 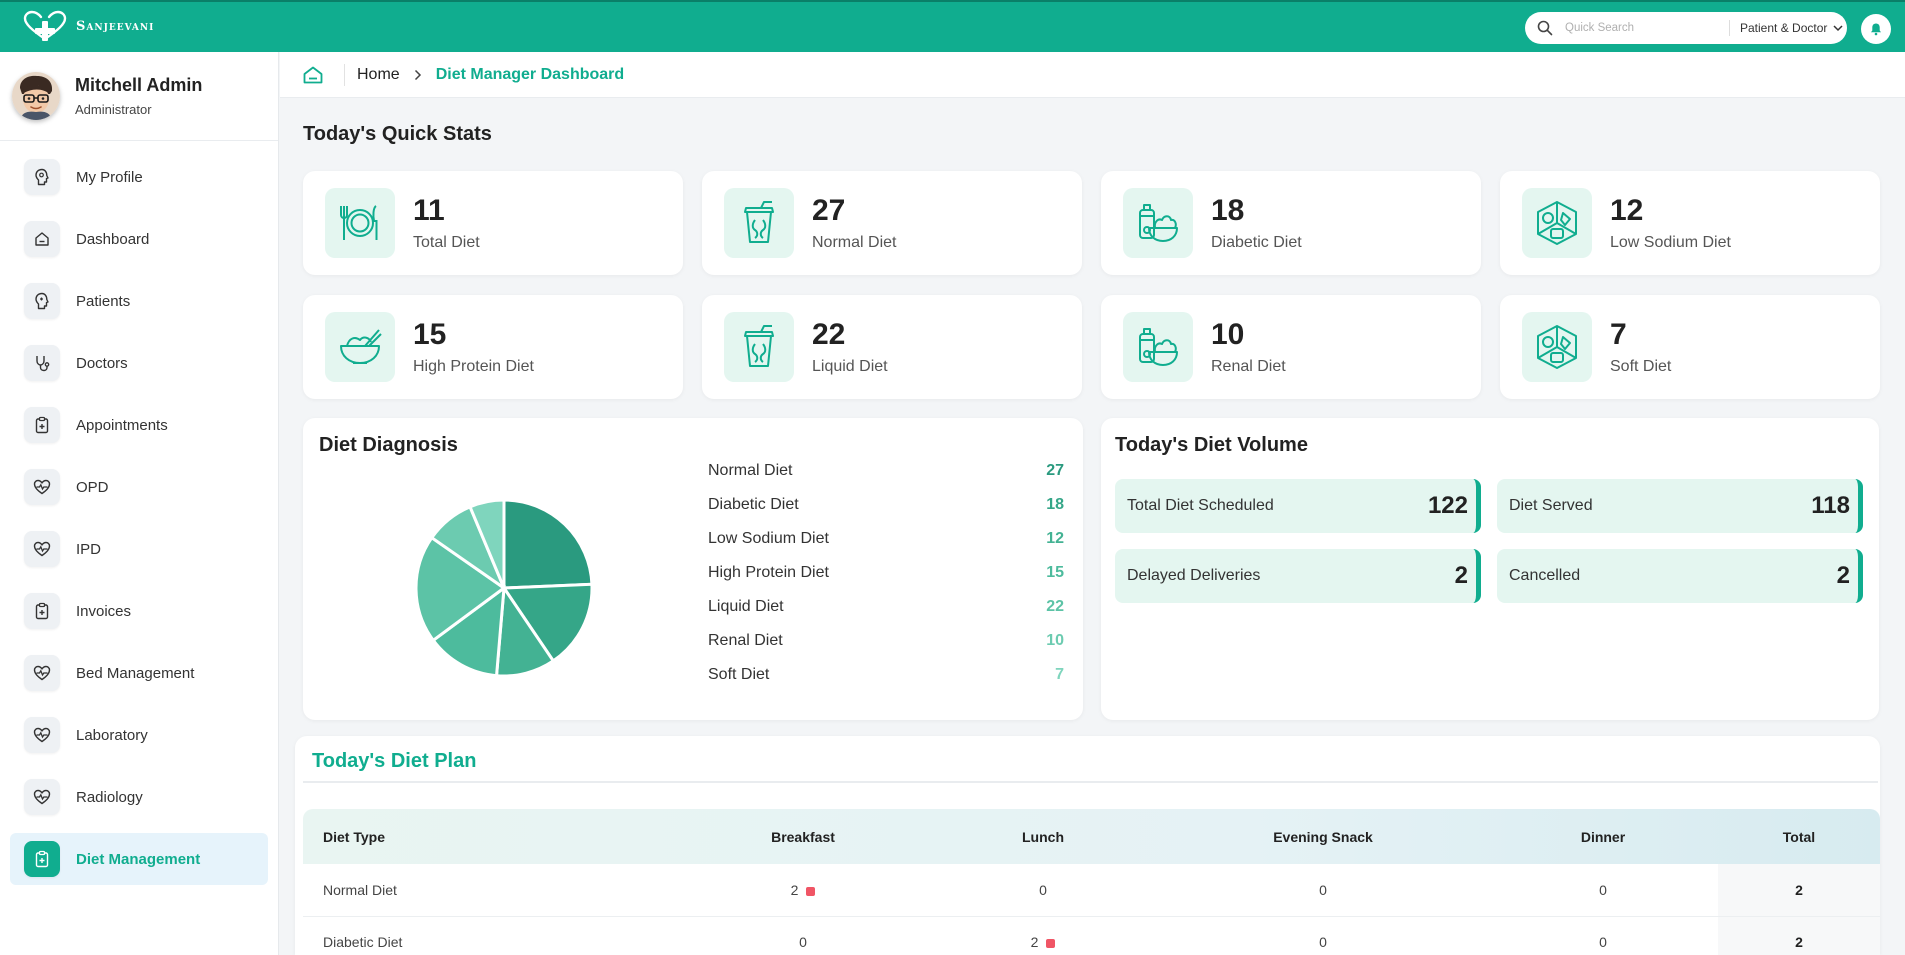 I want to click on cell-lunch: 2, so click(x=1043, y=935).